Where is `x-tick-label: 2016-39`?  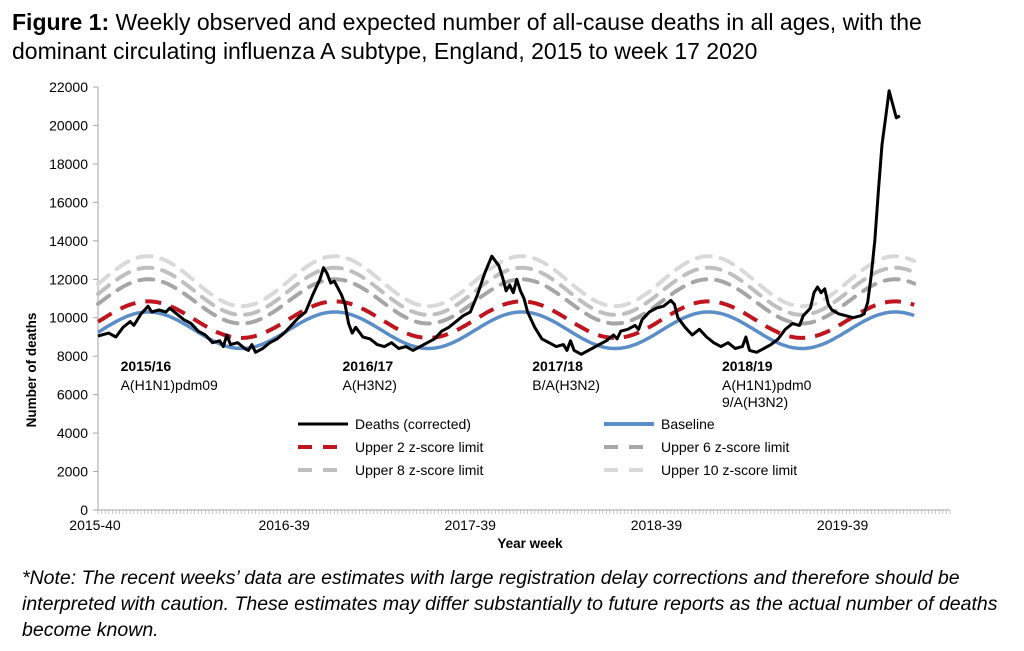 x-tick-label: 2016-39 is located at coordinates (284, 525).